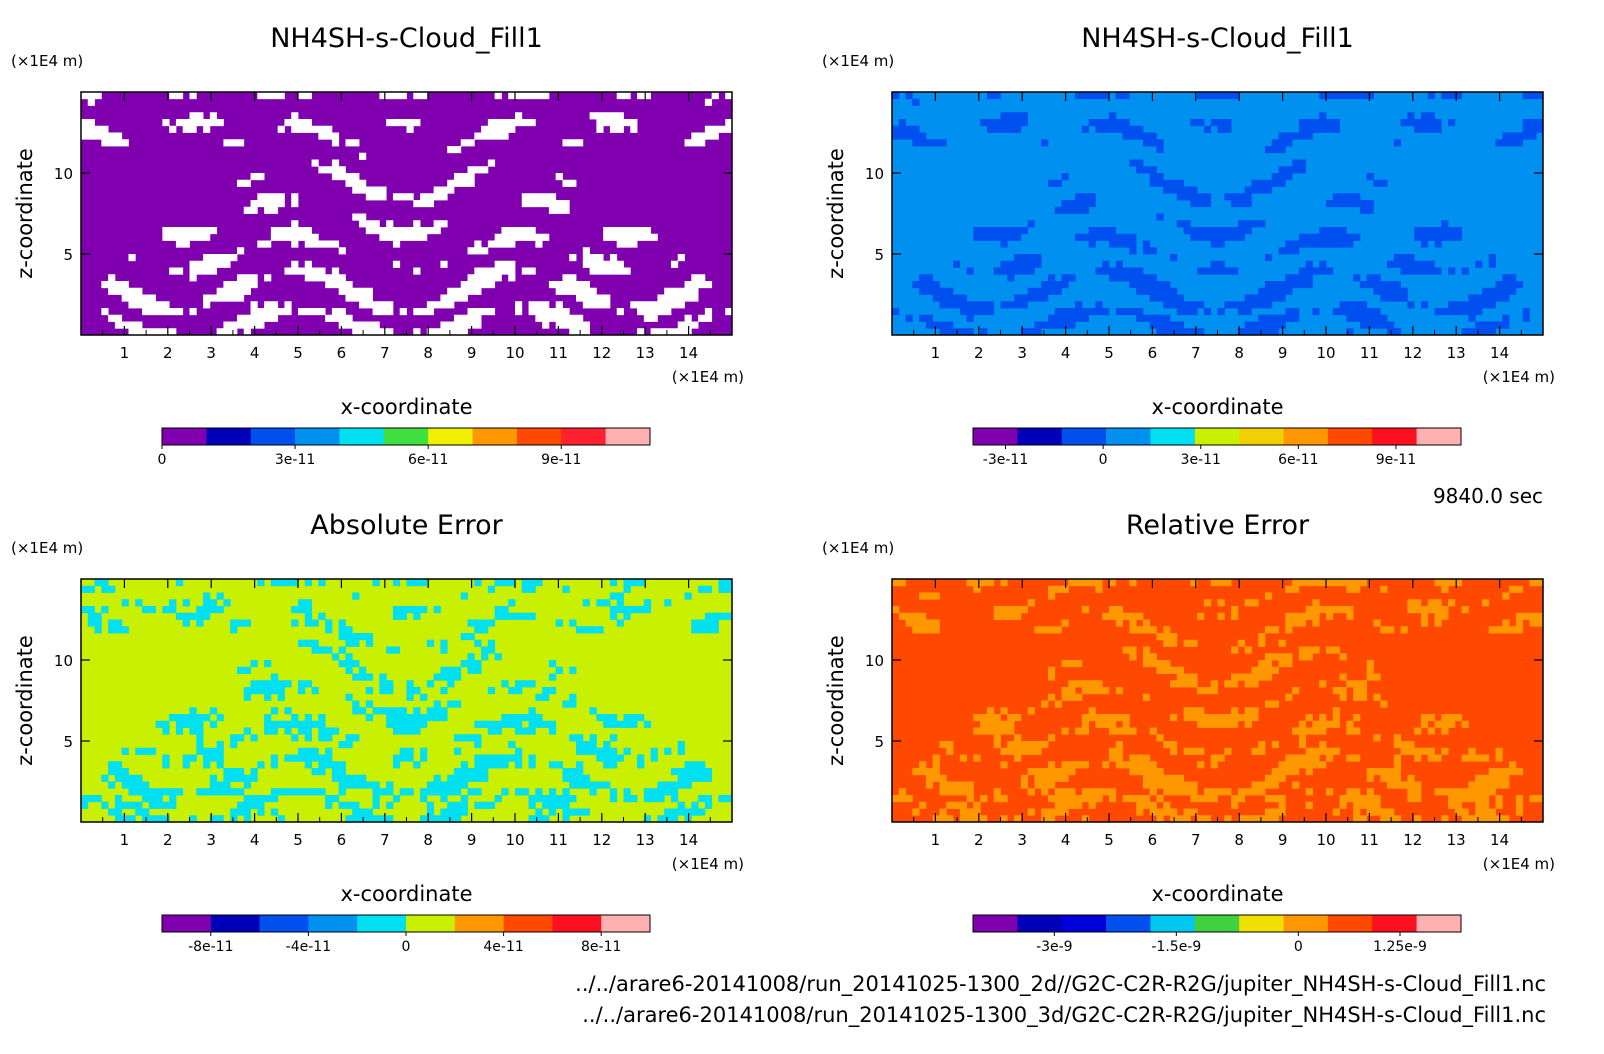 The image size is (1604, 1054). I want to click on x-tick-label: 14, so click(688, 353).